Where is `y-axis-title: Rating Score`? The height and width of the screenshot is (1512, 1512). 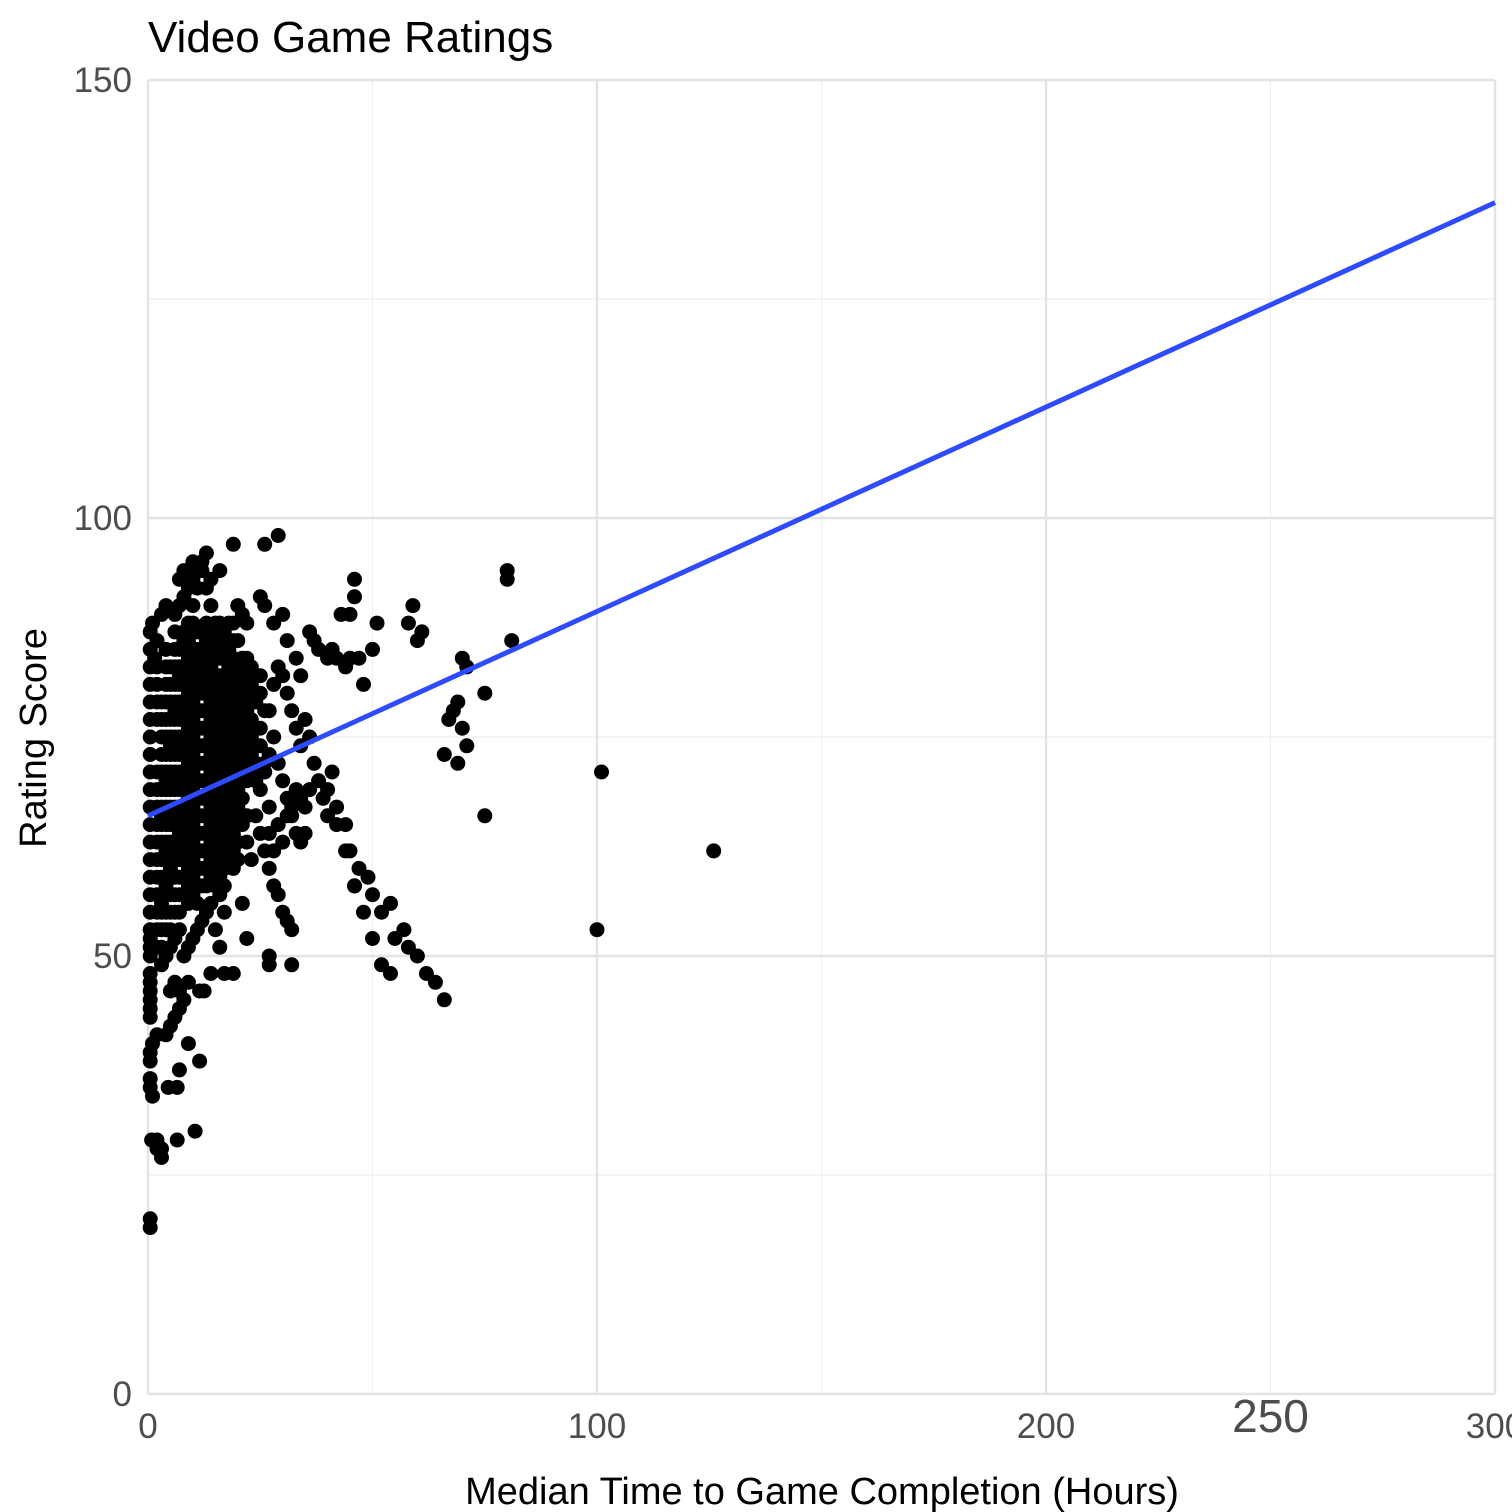 y-axis-title: Rating Score is located at coordinates (34, 738).